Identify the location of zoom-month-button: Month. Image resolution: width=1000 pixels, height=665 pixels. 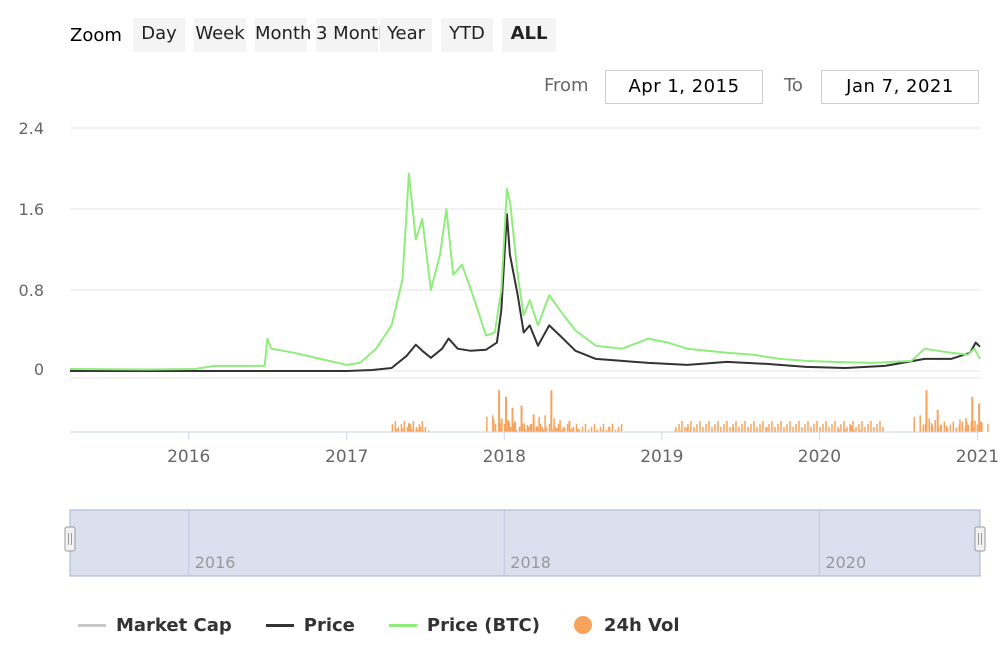
(283, 35).